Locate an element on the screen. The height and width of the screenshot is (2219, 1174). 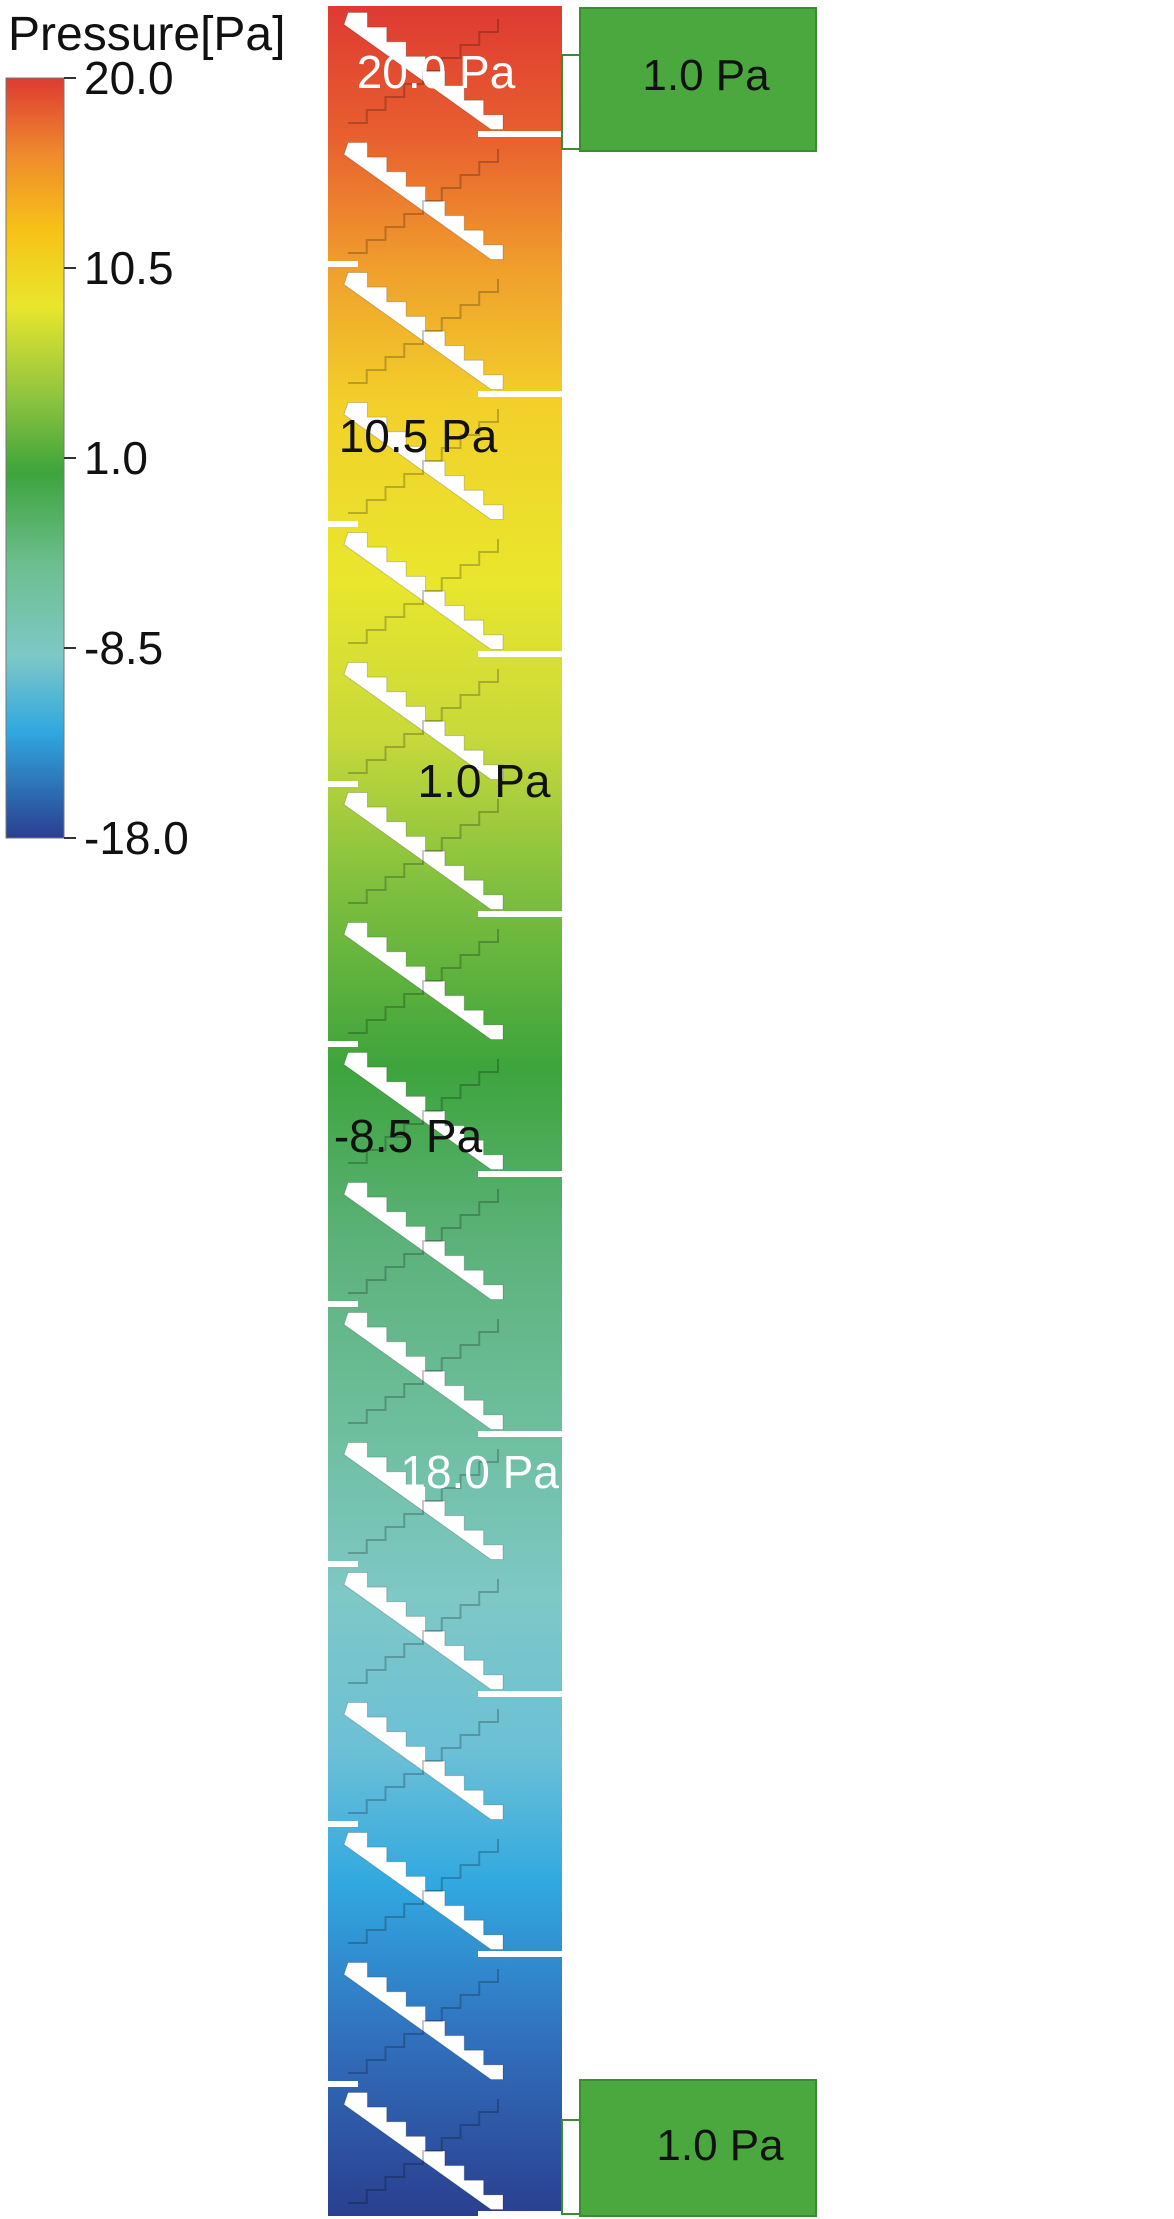
pressure-annotation: 10.5 Pa is located at coordinates (418, 436).